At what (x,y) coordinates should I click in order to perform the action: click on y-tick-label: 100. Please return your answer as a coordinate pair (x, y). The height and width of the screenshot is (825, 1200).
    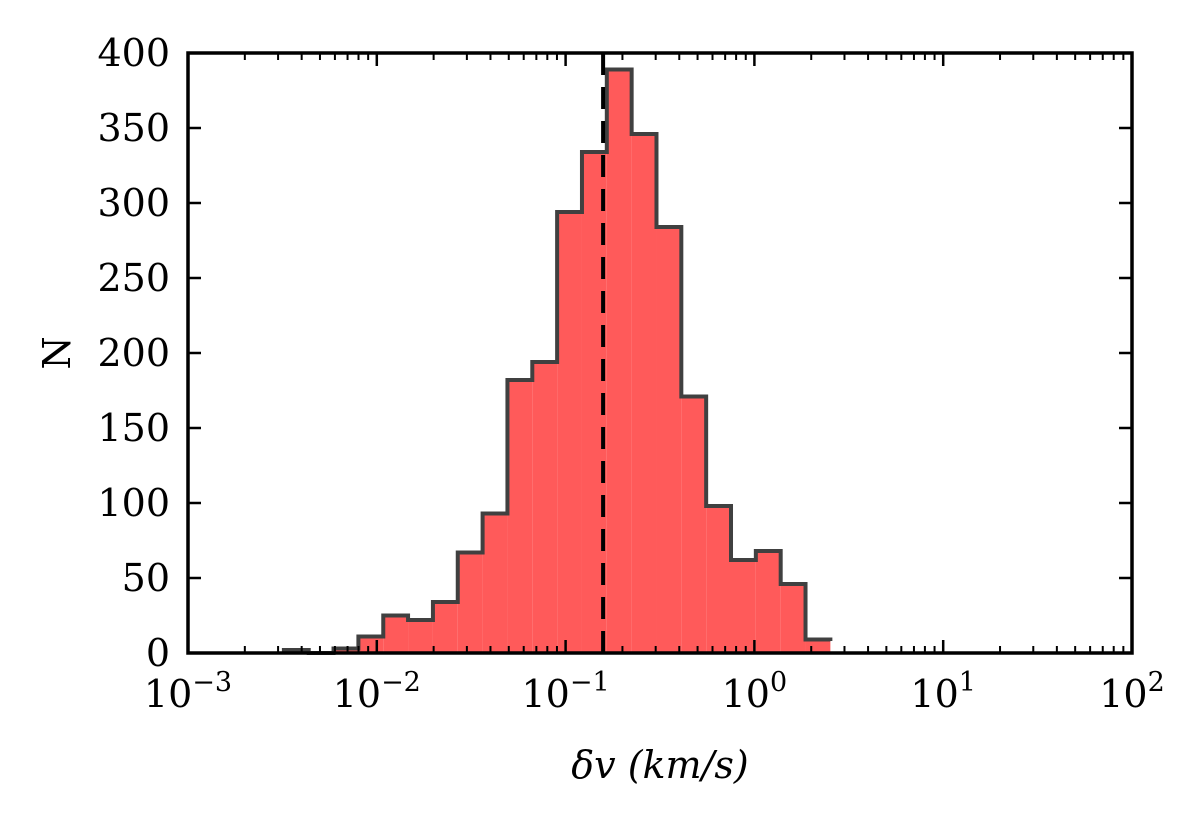
    Looking at the image, I should click on (133, 503).